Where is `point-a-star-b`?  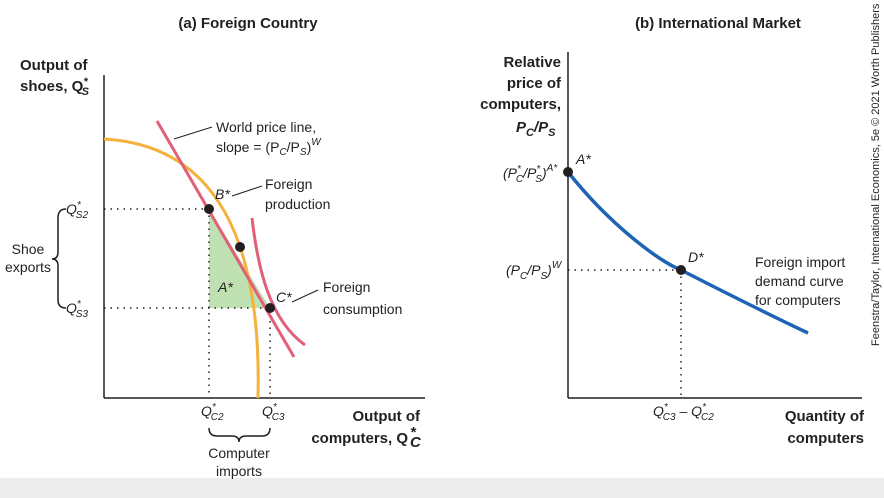
point-a-star-b is located at coordinates (568, 172).